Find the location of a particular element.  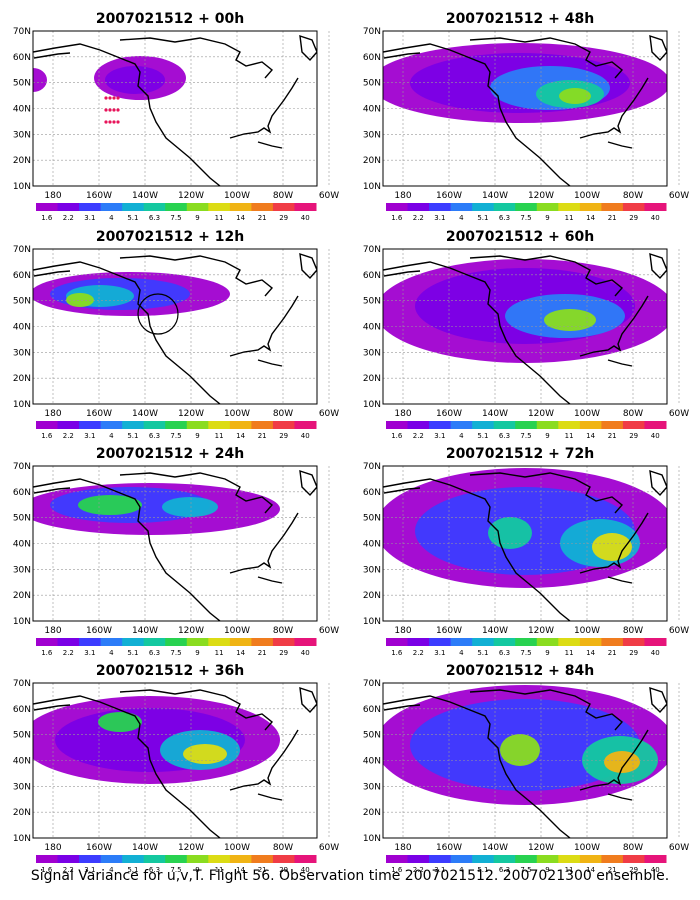

colorbar-label: 40 is located at coordinates (655, 653).